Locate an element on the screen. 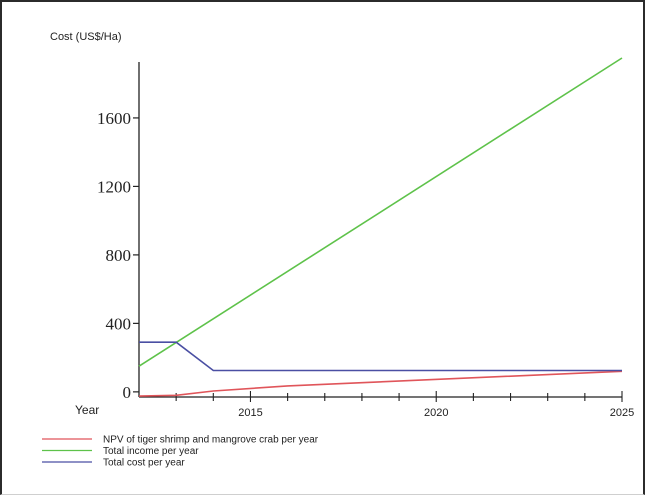 The width and height of the screenshot is (645, 495). y-tick-label: 800 is located at coordinates (119, 255).